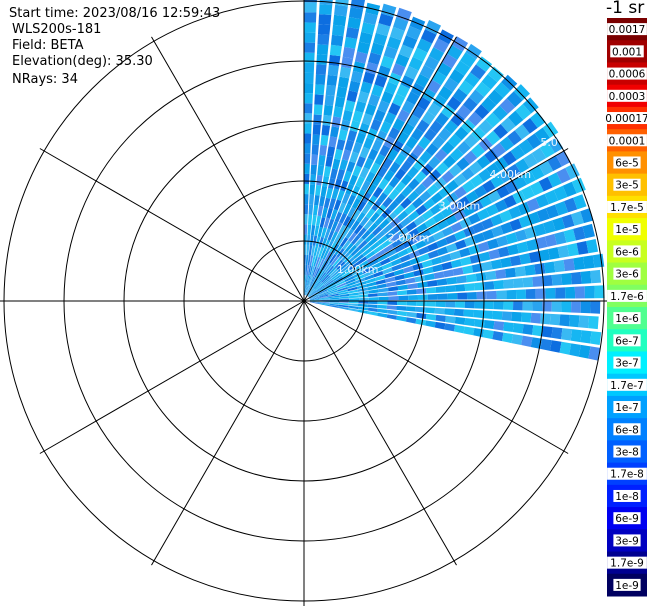 Image resolution: width=647 pixels, height=607 pixels. Describe the element at coordinates (627, 208) in the screenshot. I see `colorbar-label: 1.7e-5` at that location.